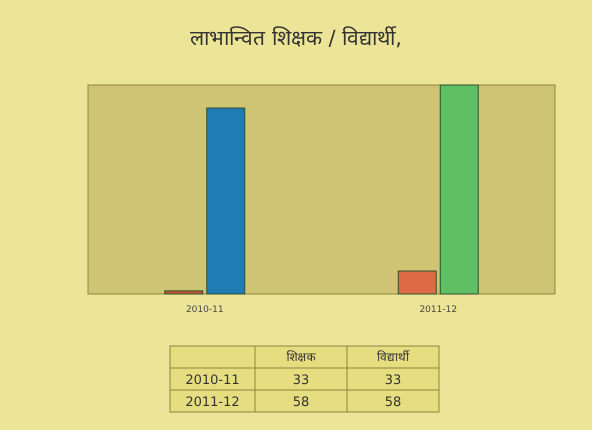 This screenshot has height=430, width=592. What do you see at coordinates (212, 402) in the screenshot?
I see `text: 2011-12` at bounding box center [212, 402].